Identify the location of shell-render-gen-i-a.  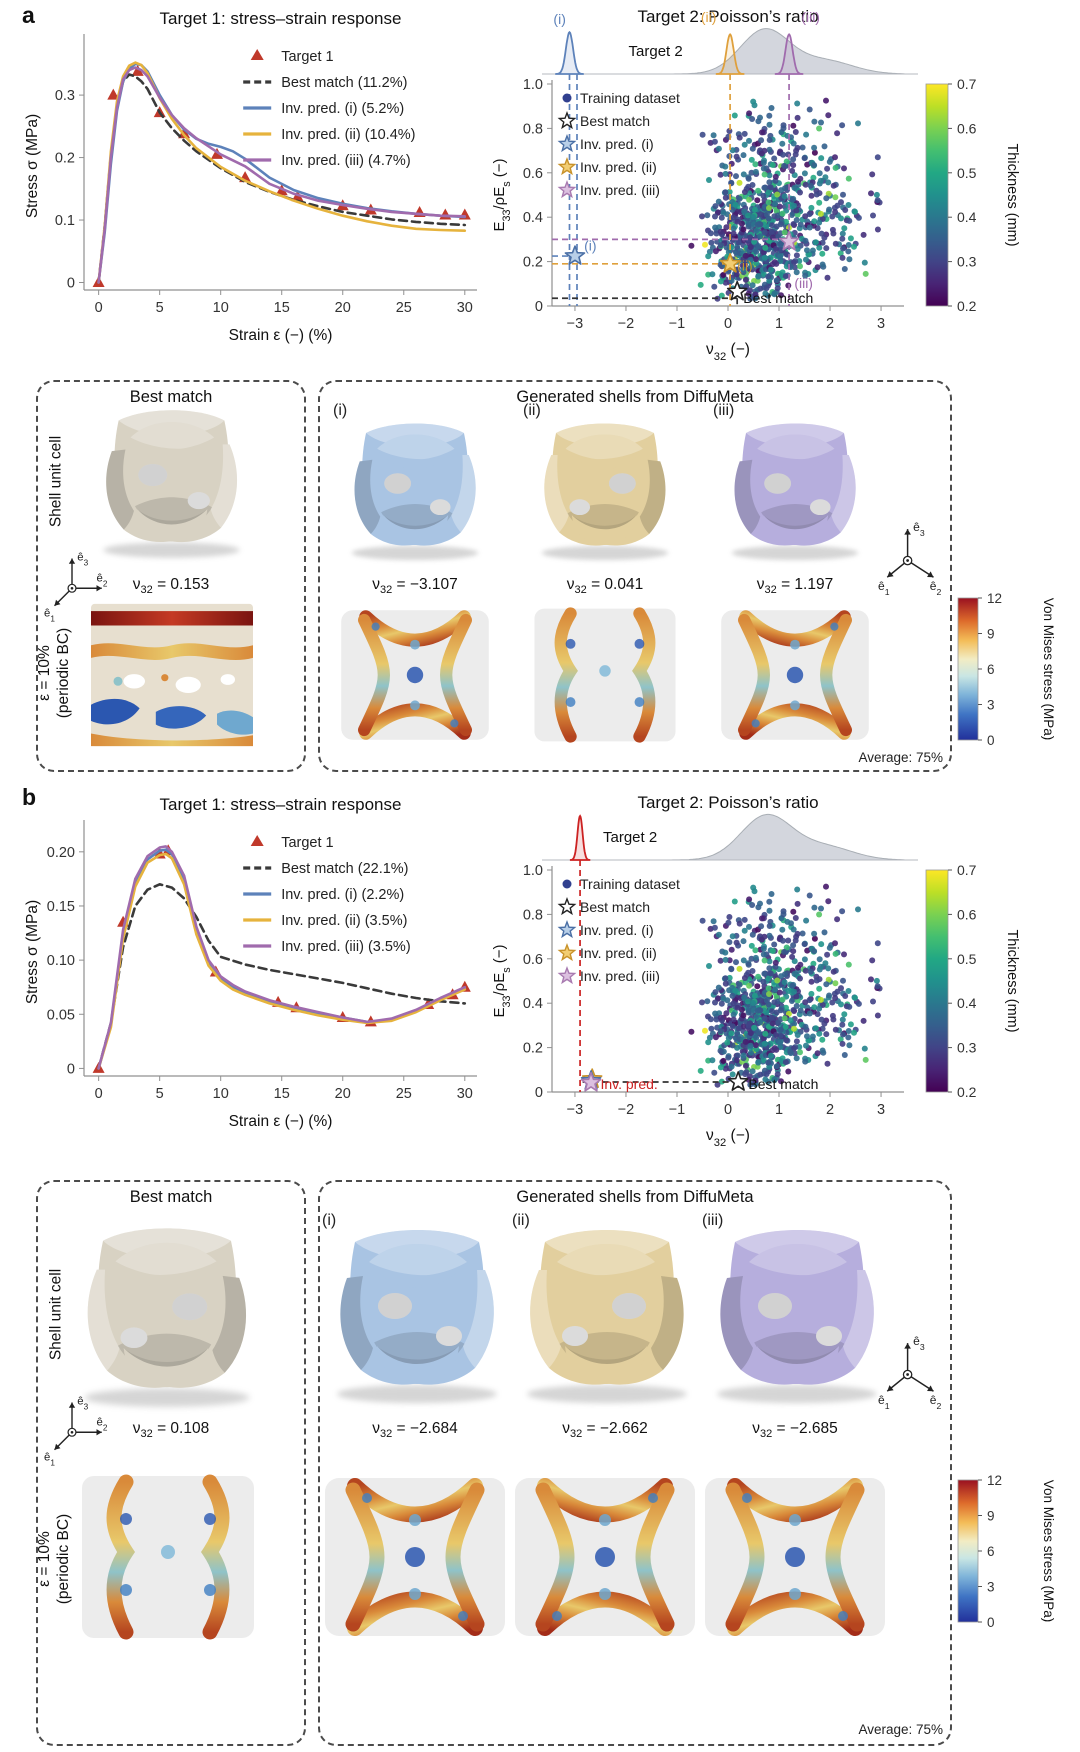
(415, 489).